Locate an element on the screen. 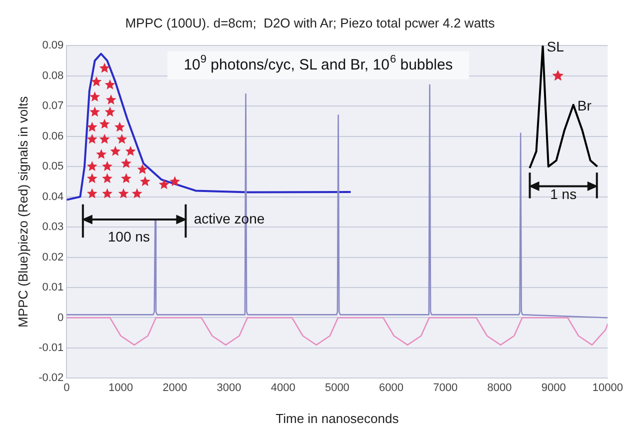  y-tick-label: 0.06 is located at coordinates (53, 136).